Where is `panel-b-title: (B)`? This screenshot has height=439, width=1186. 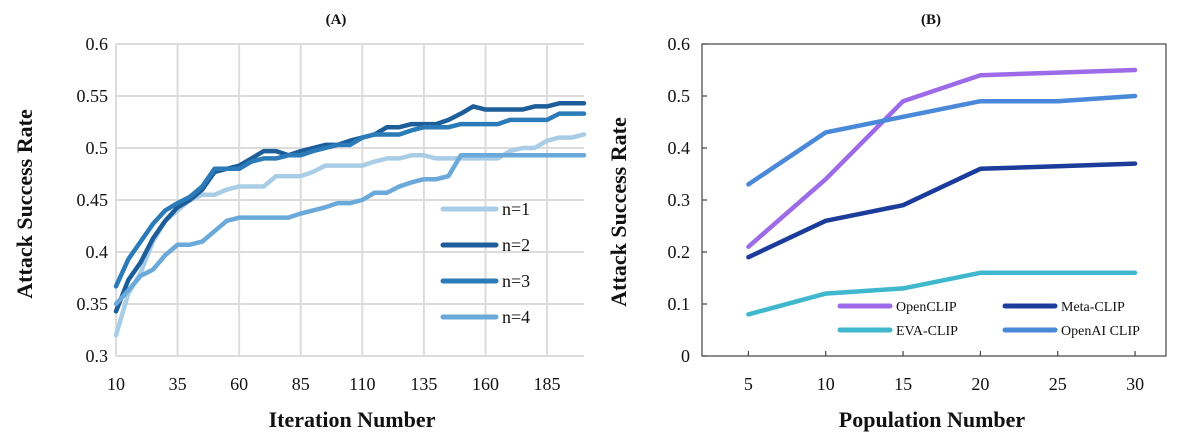
panel-b-title: (B) is located at coordinates (931, 20).